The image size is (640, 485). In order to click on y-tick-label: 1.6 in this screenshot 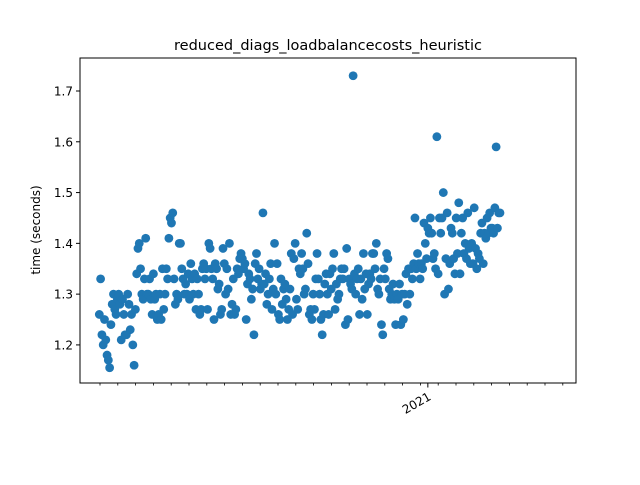, I will do `click(63, 142)`.